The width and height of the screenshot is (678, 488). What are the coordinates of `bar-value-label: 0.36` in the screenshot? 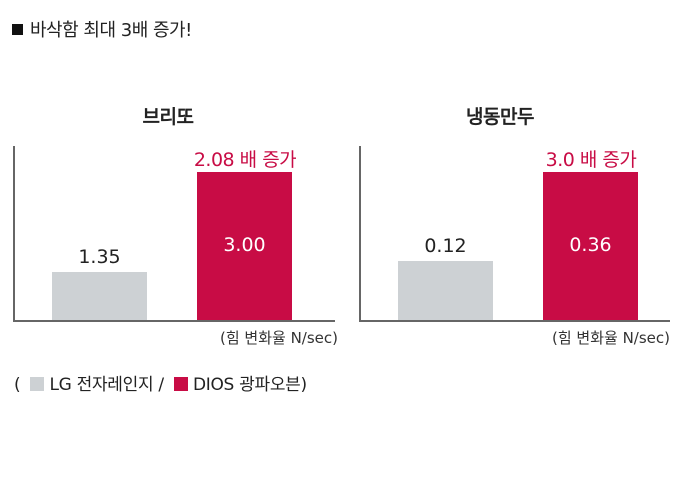 It's located at (590, 245).